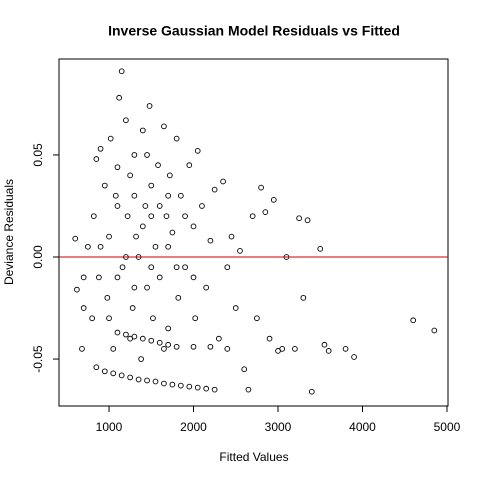  What do you see at coordinates (9, 232) in the screenshot?
I see `y-axis-label: Deviance Residuals` at bounding box center [9, 232].